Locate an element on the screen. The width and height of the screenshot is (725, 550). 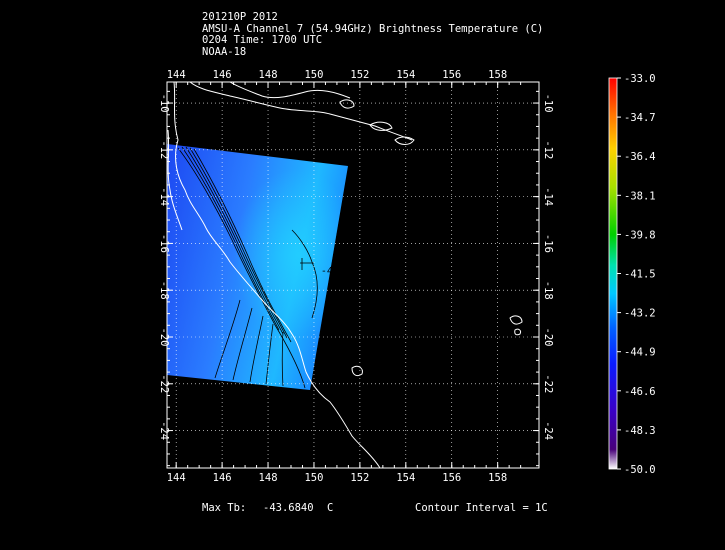
lat-tick-label-left: -16 is located at coordinates (164, 243).